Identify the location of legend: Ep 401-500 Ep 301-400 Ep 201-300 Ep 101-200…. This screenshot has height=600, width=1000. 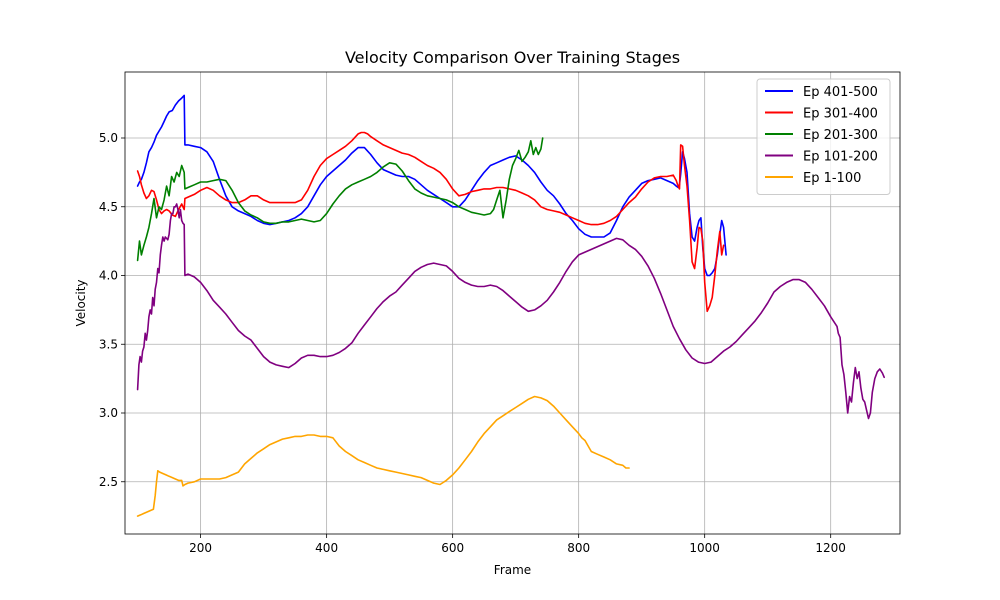
(823, 136).